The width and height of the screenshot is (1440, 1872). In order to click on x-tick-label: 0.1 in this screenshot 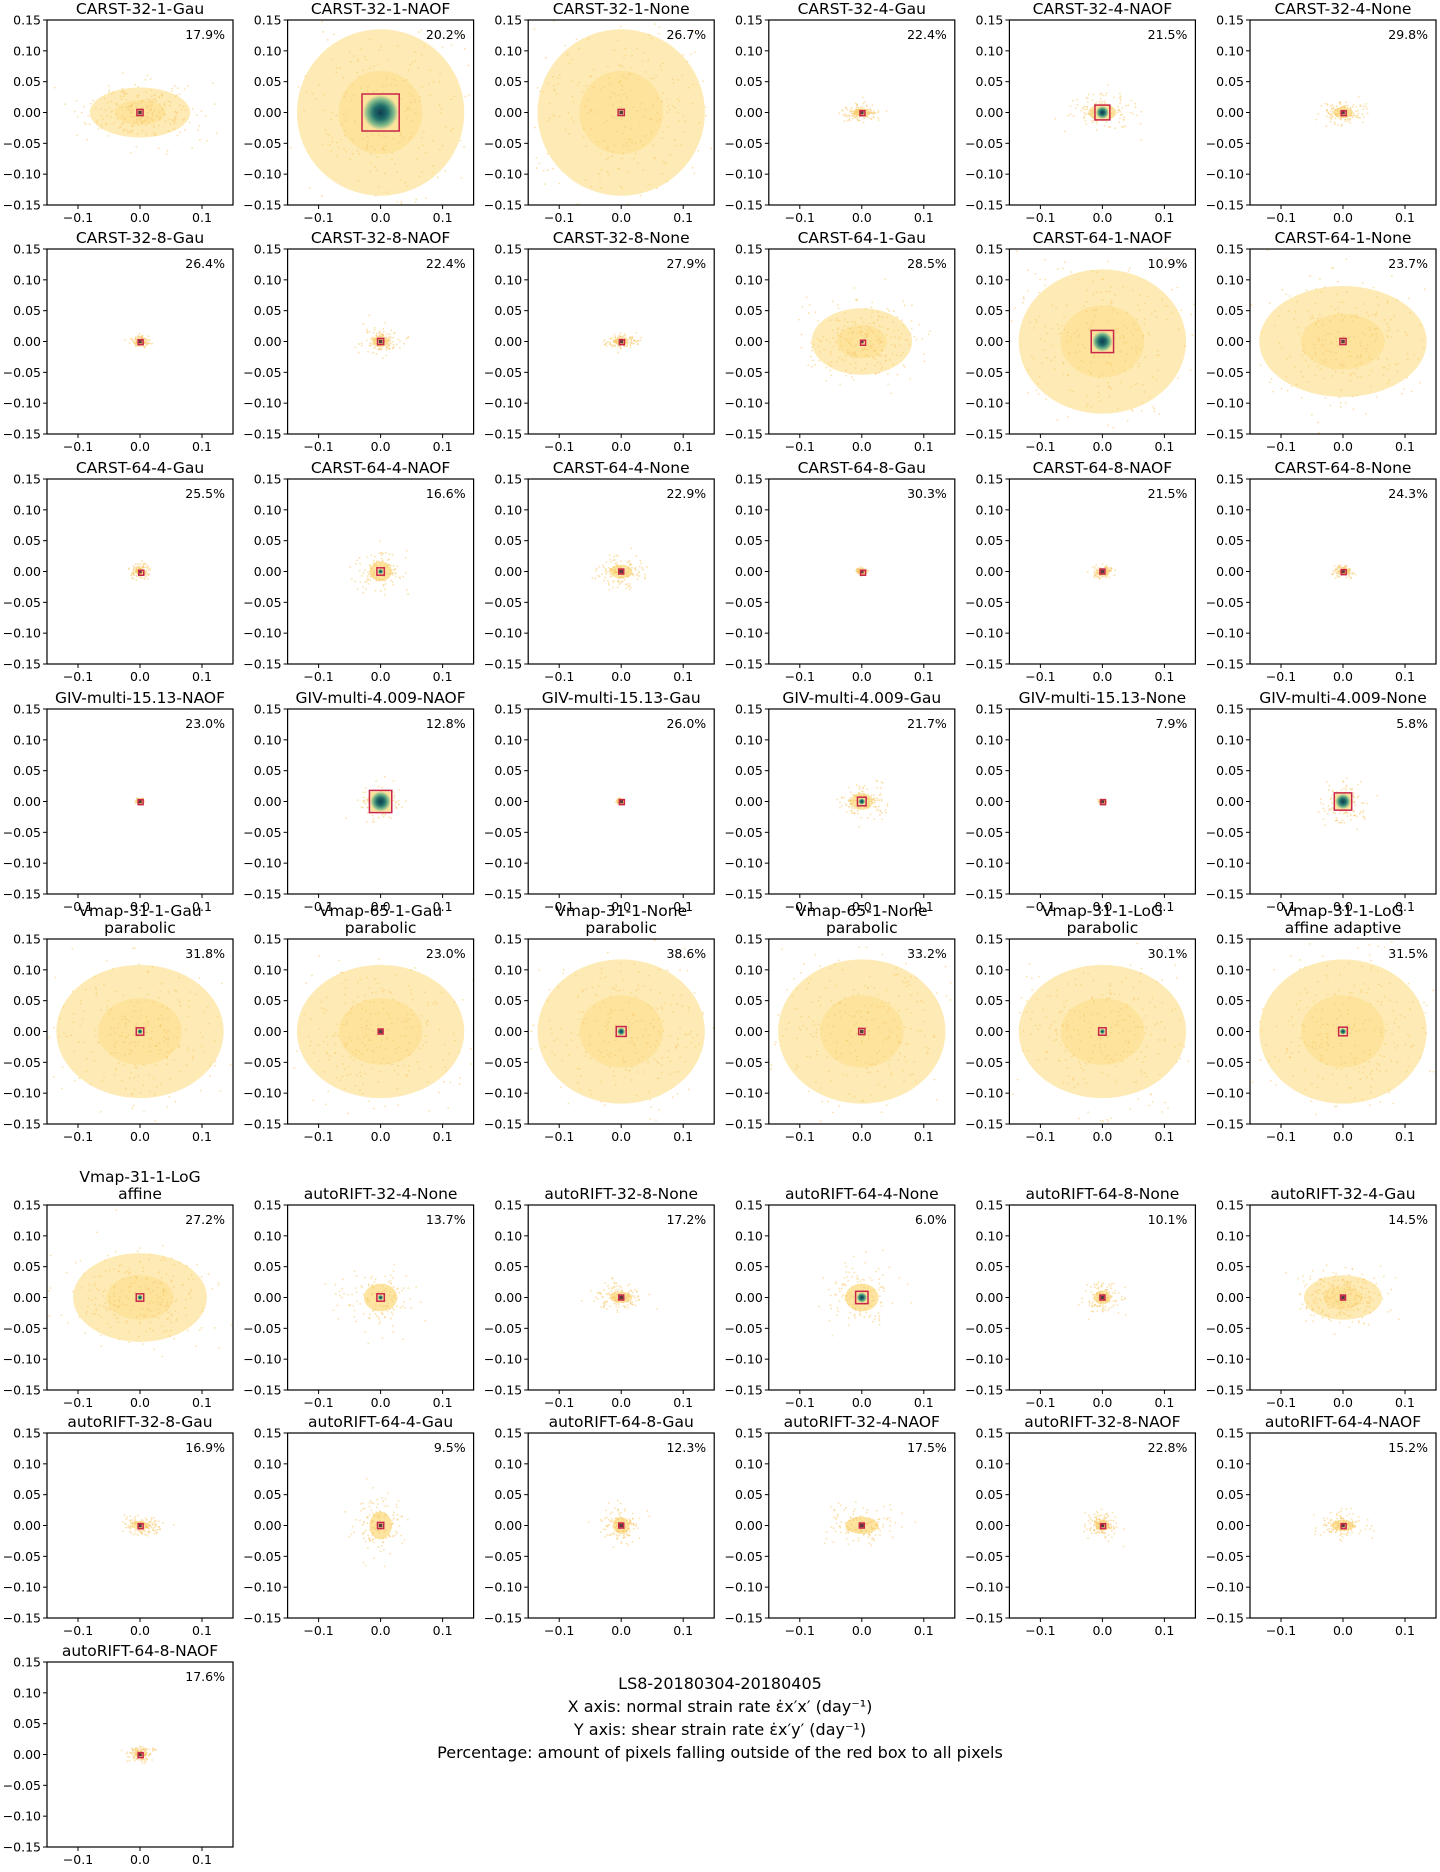, I will do `click(443, 217)`.